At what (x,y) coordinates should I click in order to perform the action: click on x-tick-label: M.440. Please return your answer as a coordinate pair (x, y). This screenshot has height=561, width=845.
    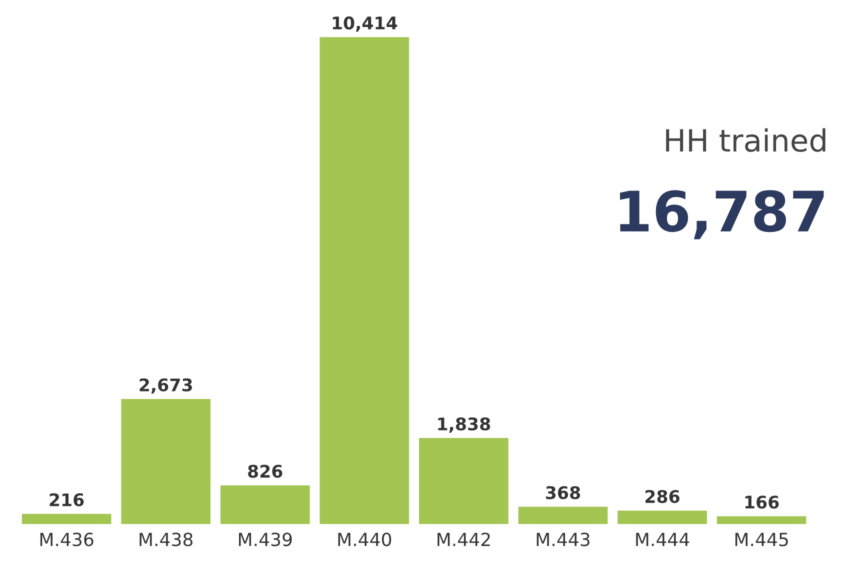
    Looking at the image, I should click on (365, 539).